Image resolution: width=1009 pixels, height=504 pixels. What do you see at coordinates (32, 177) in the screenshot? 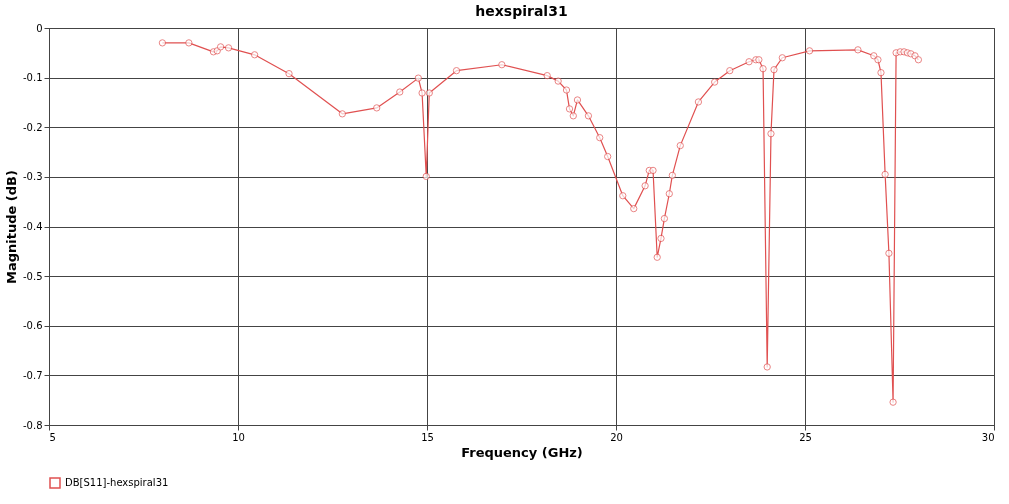
I see `y-tick-label: -0.3` at bounding box center [32, 177].